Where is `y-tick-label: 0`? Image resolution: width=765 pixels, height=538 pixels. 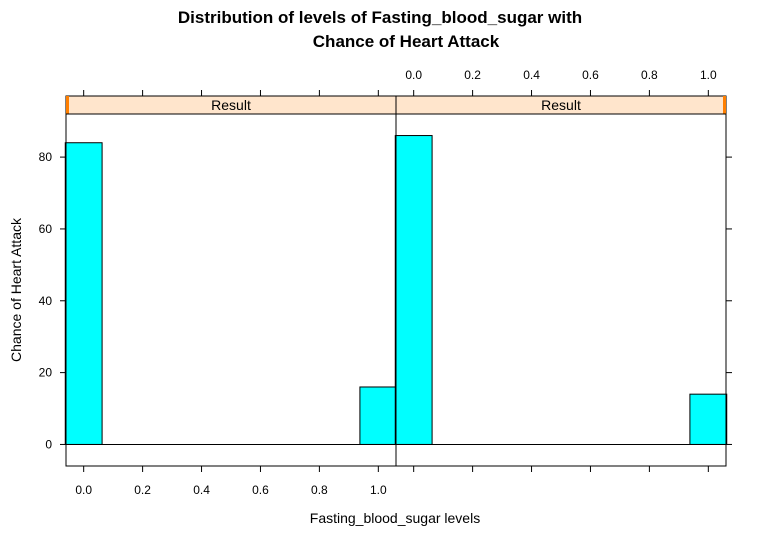
y-tick-label: 0 is located at coordinates (48, 444).